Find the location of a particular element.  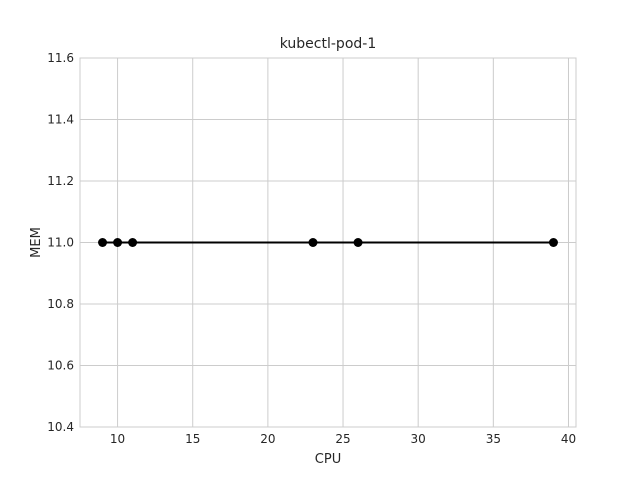

y-axis-label: MEM is located at coordinates (36, 242).